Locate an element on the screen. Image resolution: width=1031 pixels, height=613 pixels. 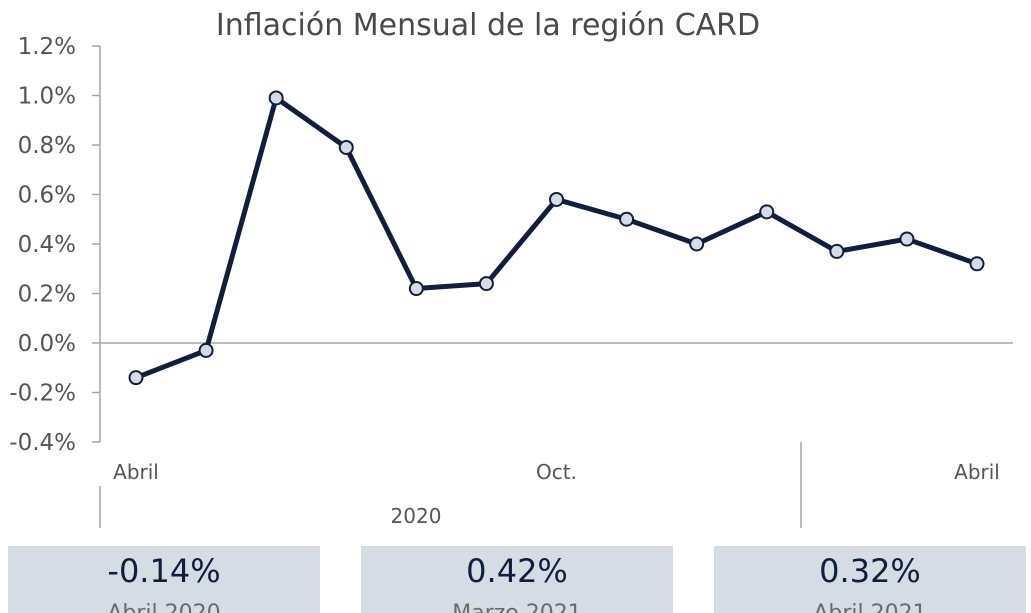
y-tick-label: -0.4% is located at coordinates (42, 443).